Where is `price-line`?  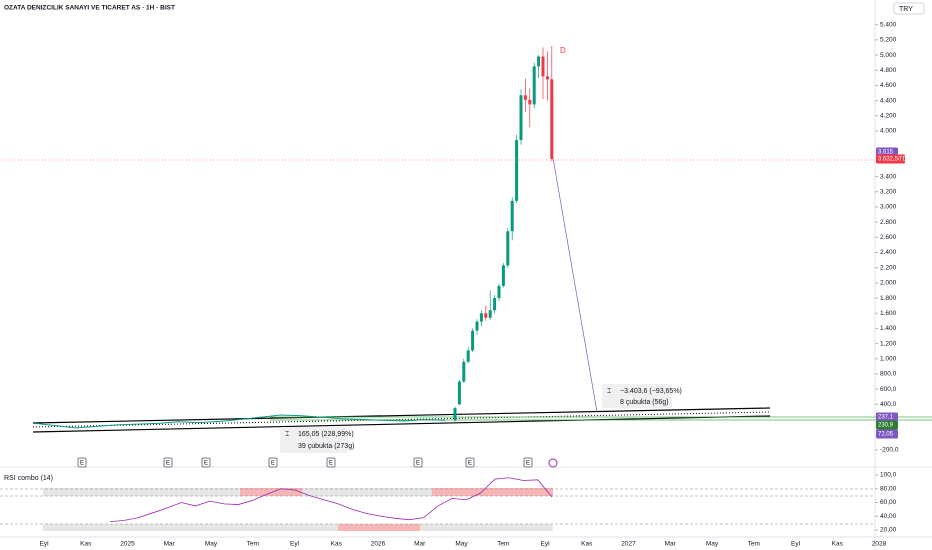
price-line is located at coordinates (240, 421).